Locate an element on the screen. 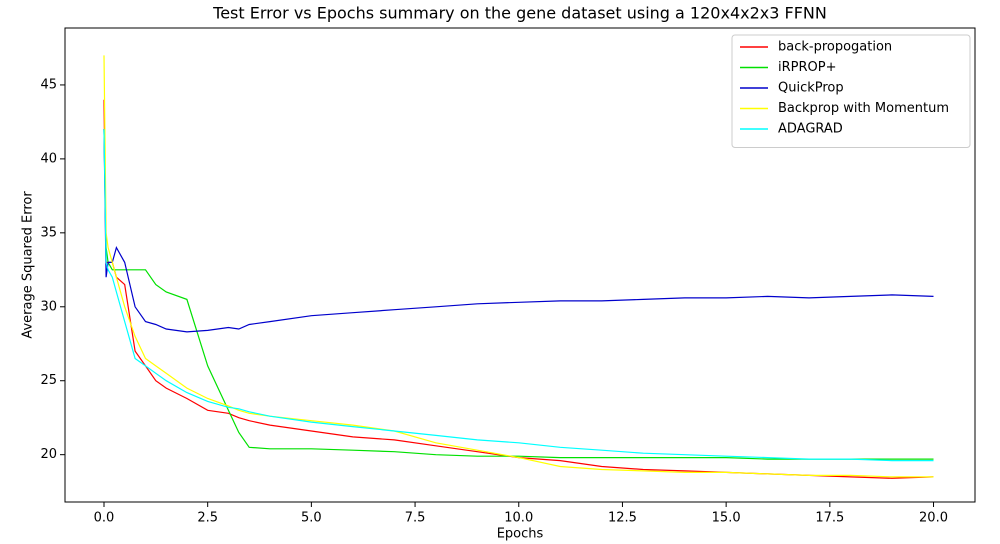 This screenshot has width=1000, height=544. x-tick-label: 15.0 is located at coordinates (726, 518).